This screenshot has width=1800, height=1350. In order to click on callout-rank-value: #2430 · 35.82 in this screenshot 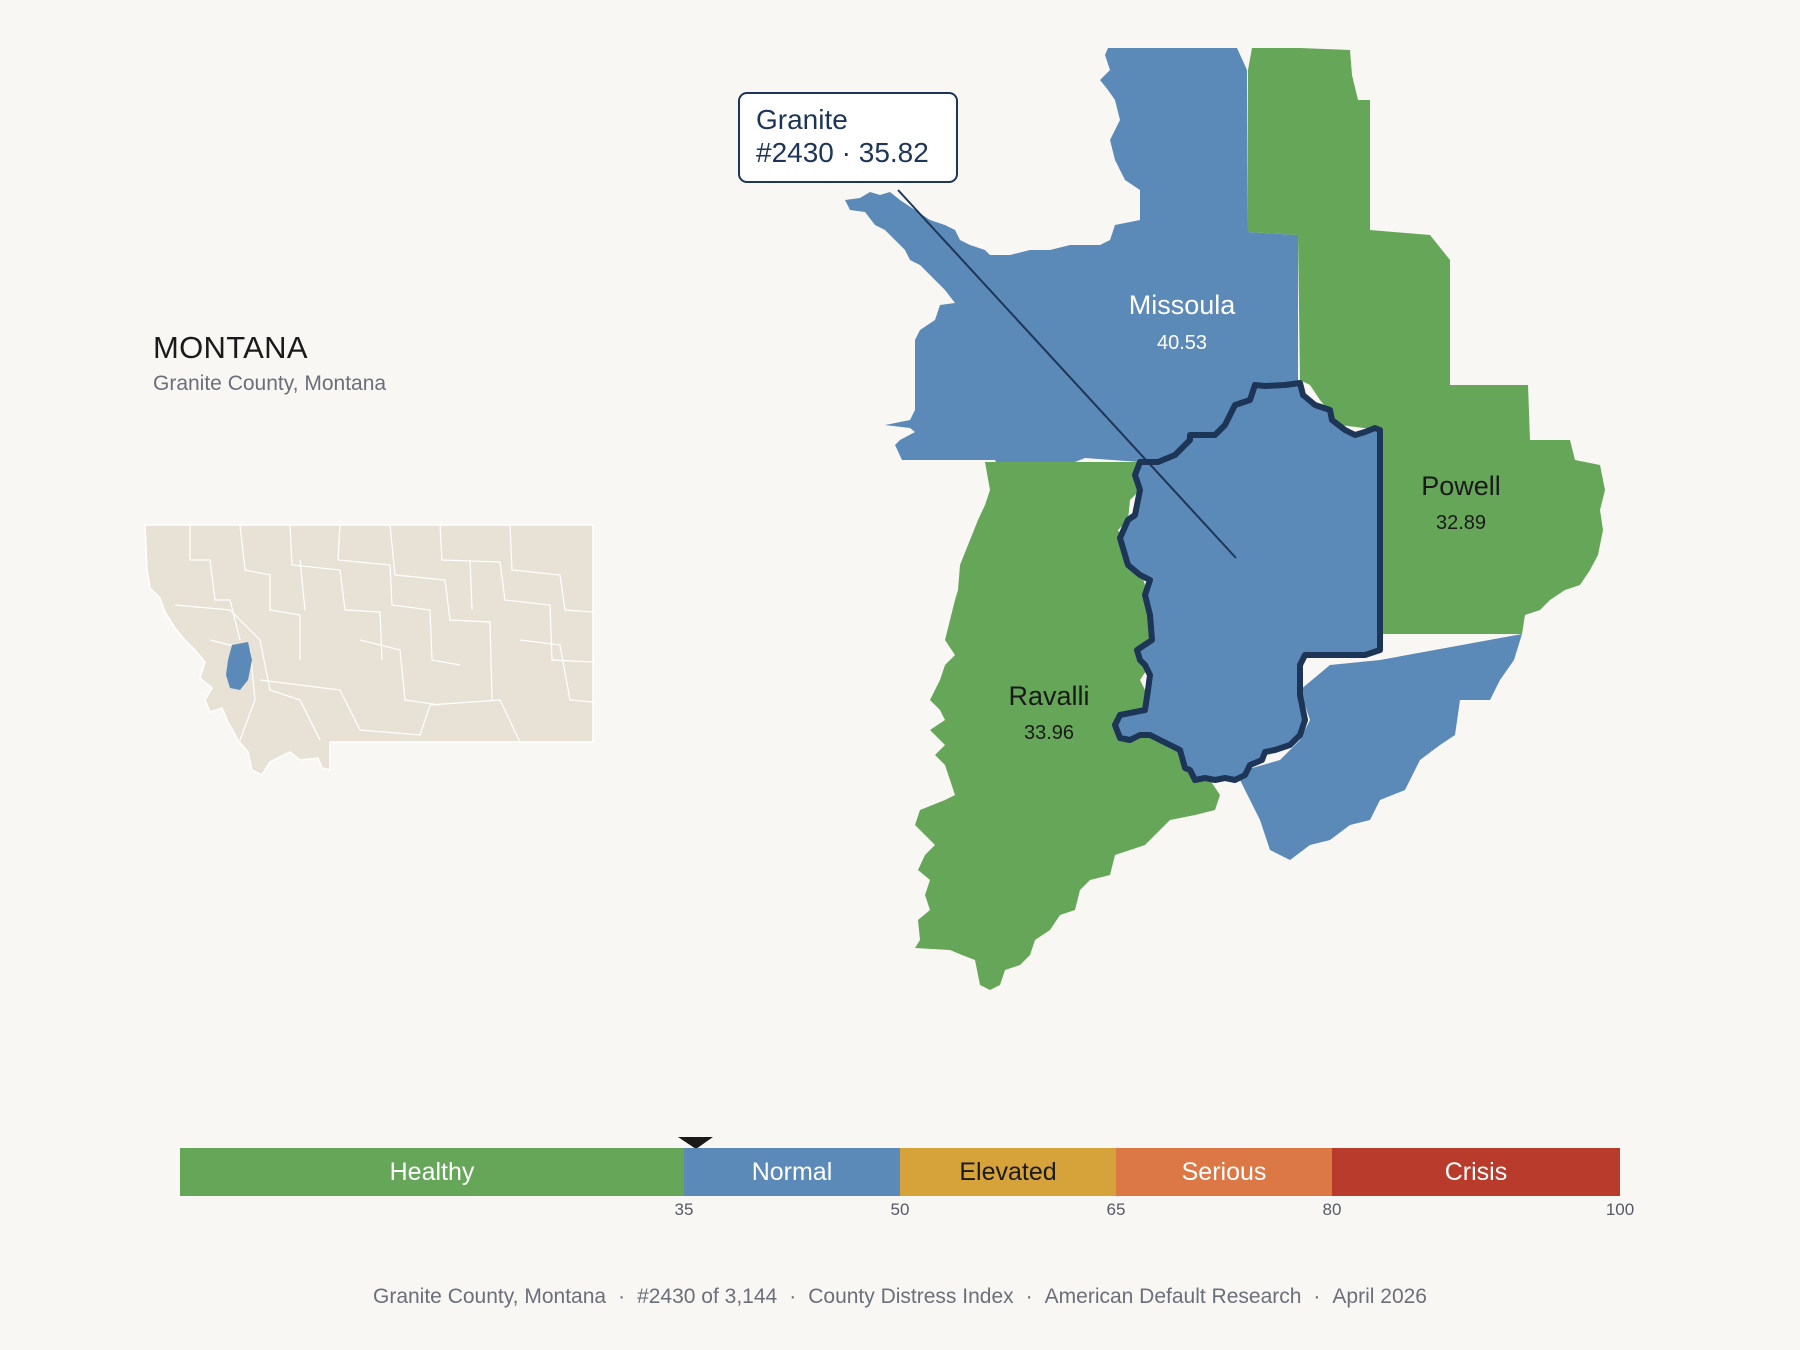, I will do `click(842, 152)`.